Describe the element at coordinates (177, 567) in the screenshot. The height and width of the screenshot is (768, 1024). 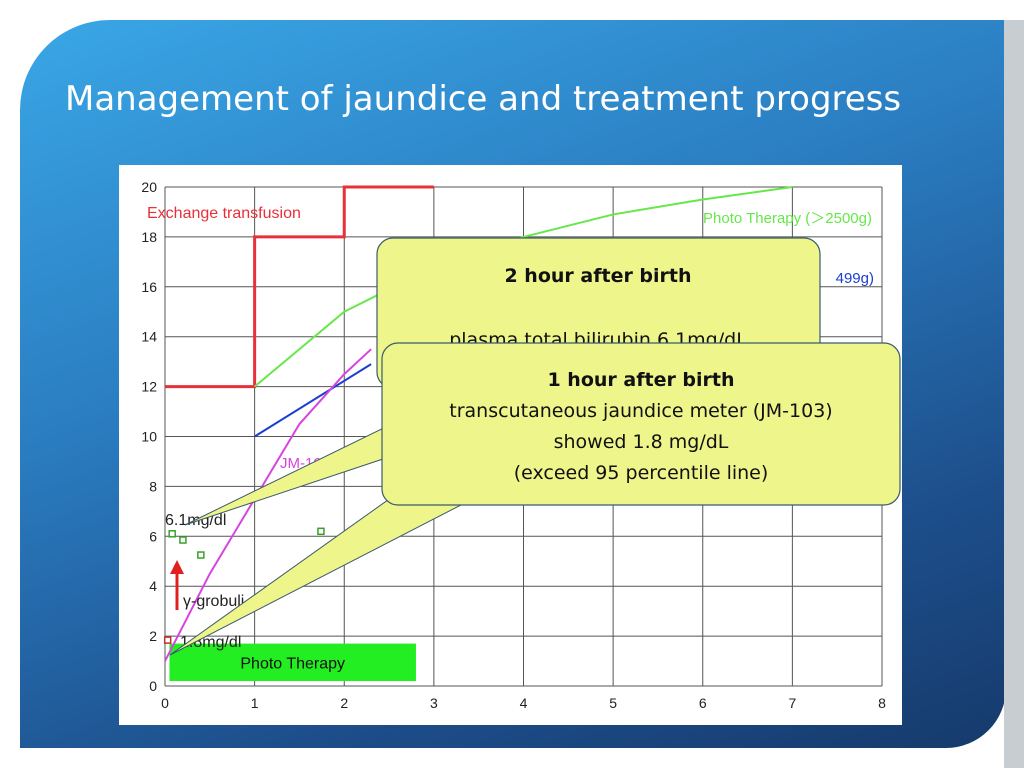
I see `arrow-head` at that location.